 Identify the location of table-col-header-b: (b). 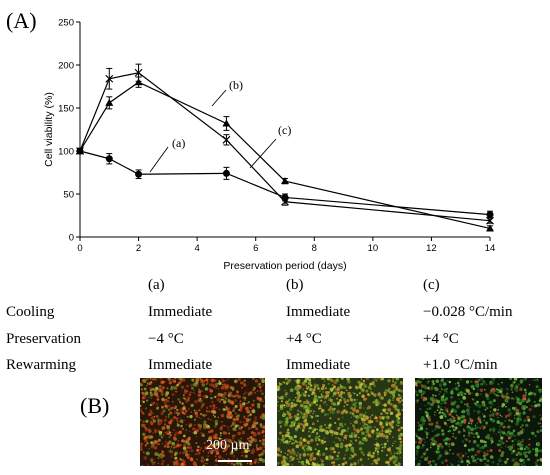
(295, 285).